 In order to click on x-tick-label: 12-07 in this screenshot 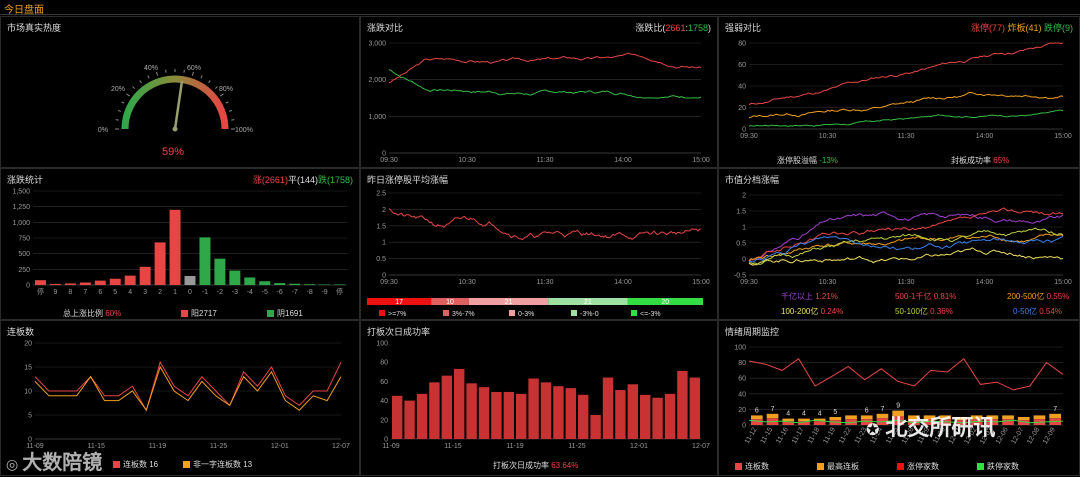, I will do `click(701, 446)`.